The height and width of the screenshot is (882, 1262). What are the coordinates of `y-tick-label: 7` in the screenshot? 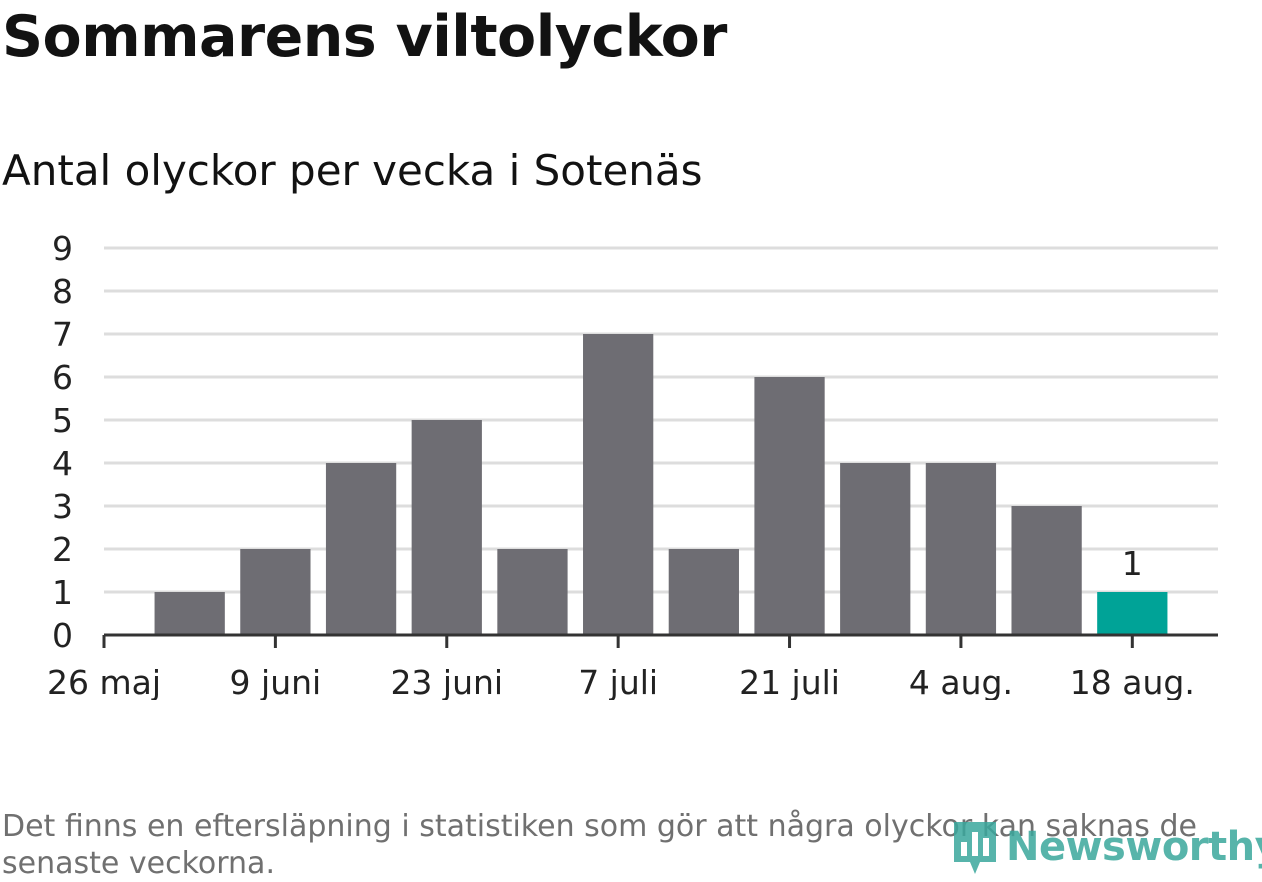 It's located at (62, 334).